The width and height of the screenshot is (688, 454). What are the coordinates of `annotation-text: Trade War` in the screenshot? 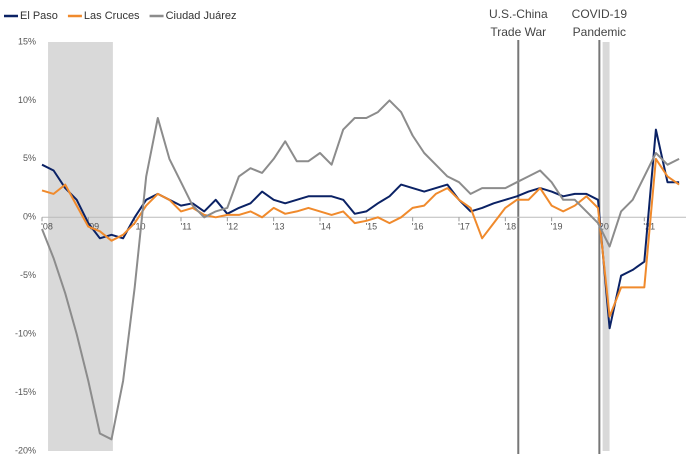 It's located at (518, 32).